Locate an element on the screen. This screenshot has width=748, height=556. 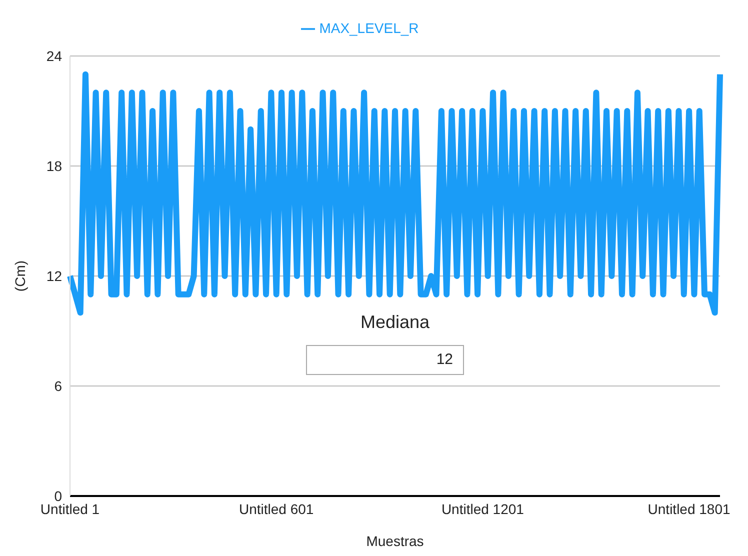
y-tick-label: 6 is located at coordinates (58, 386).